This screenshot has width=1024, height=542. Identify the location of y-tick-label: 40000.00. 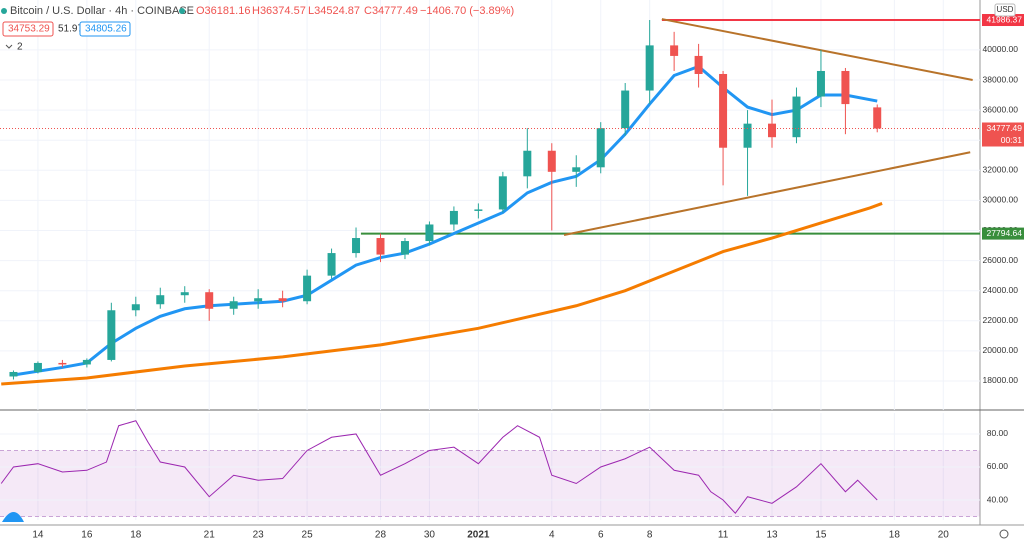
(1001, 49).